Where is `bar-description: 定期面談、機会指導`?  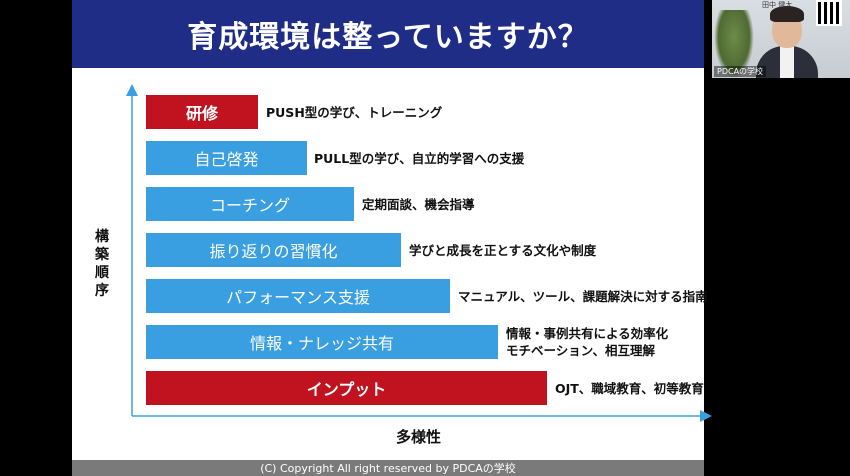 bar-description: 定期面談、機会指導 is located at coordinates (418, 204).